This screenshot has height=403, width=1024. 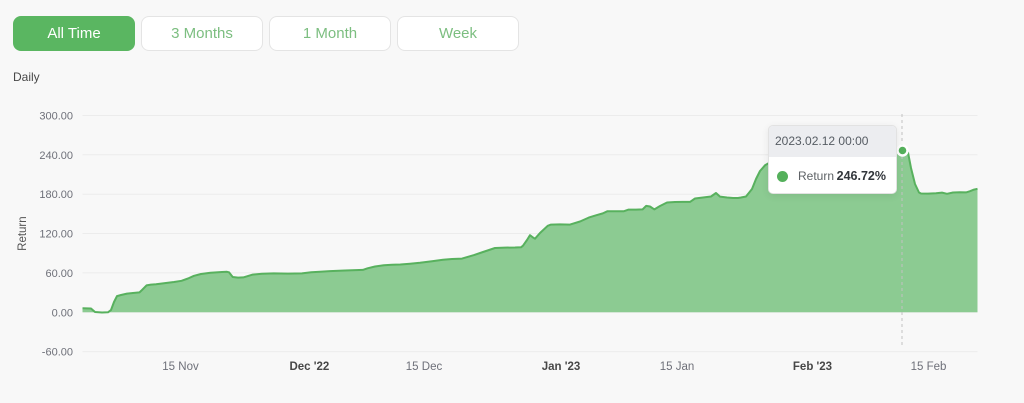 What do you see at coordinates (812, 367) in the screenshot?
I see `svg-text: Feb '23` at bounding box center [812, 367].